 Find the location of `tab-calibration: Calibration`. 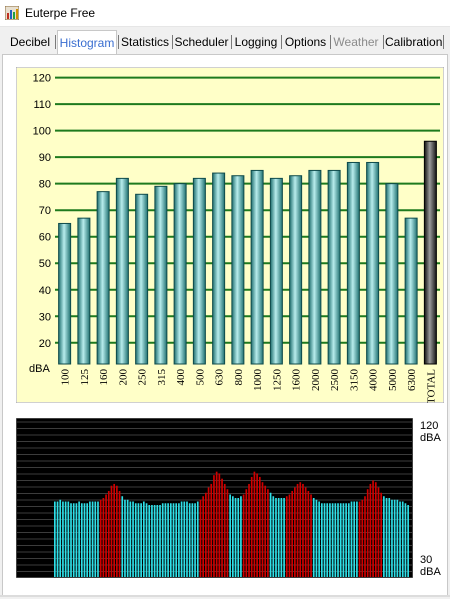

tab-calibration: Calibration is located at coordinates (414, 42).